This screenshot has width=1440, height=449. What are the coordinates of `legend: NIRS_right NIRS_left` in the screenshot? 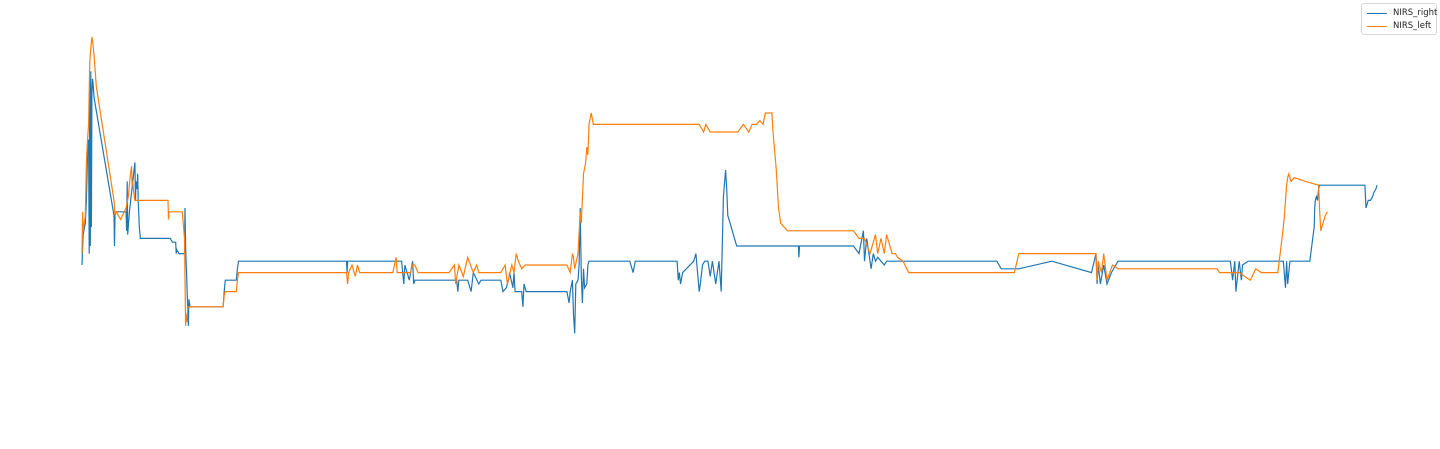 It's located at (1399, 19).